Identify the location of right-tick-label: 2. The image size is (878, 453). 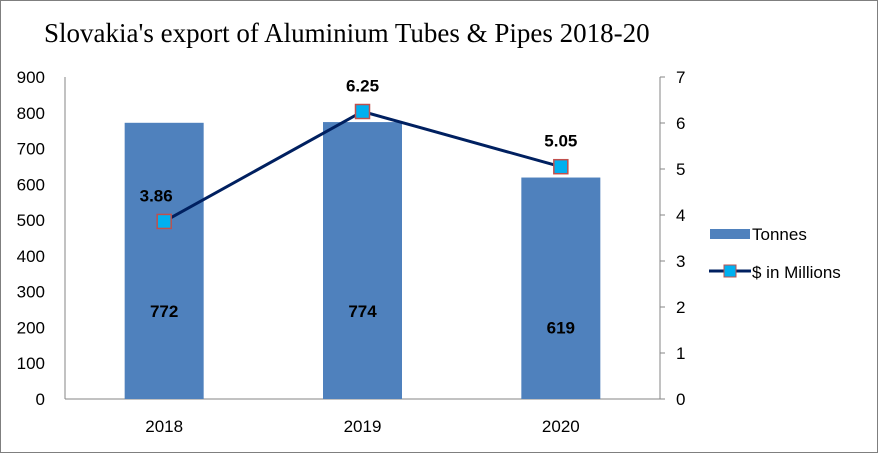
(680, 307).